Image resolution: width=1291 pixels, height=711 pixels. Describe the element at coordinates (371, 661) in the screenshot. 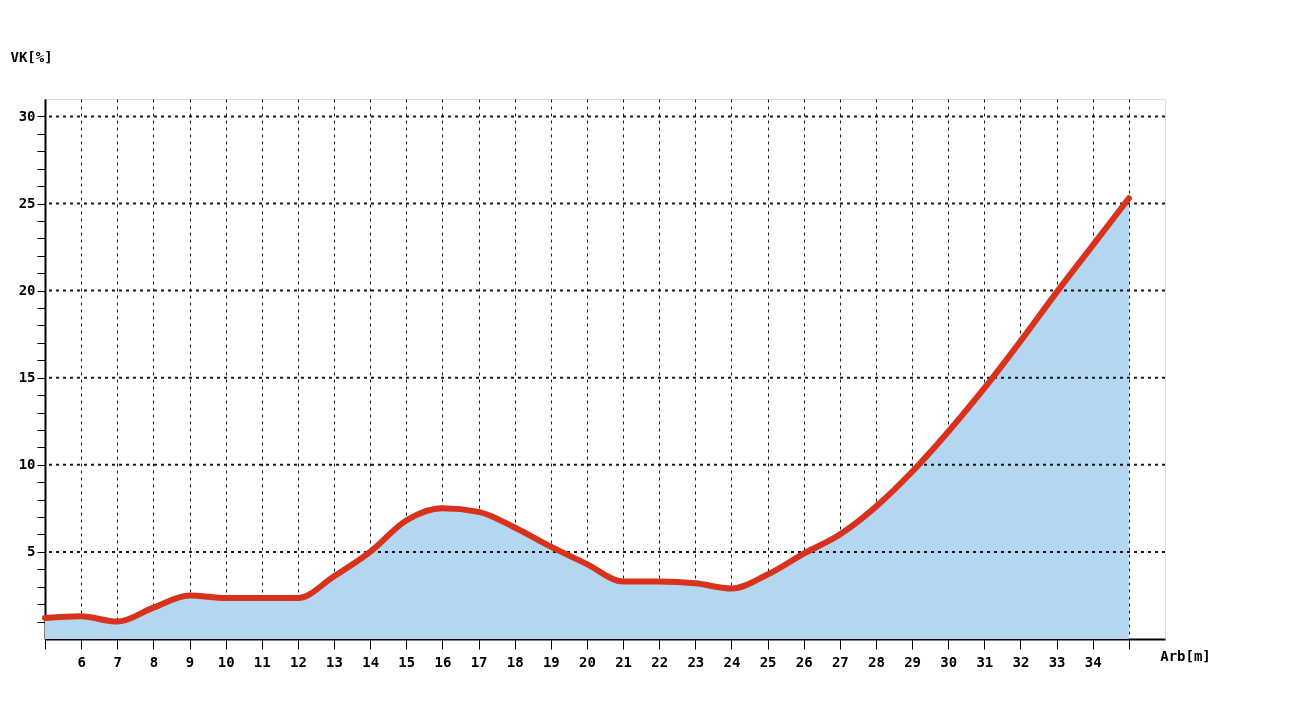

I see `x-tick-label: 14` at that location.